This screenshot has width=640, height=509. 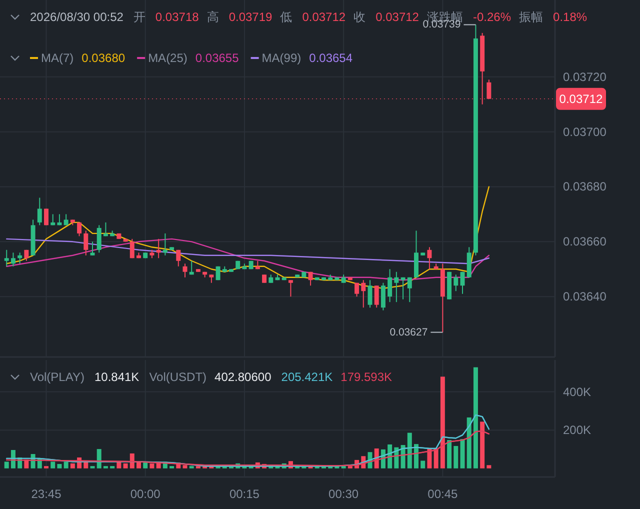 What do you see at coordinates (585, 131) in the screenshot?
I see `y-tick-label: 0.03700` at bounding box center [585, 131].